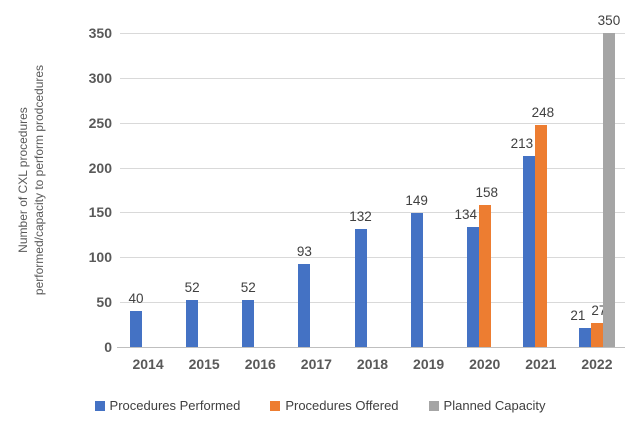 The width and height of the screenshot is (640, 432). Describe the element at coordinates (100, 257) in the screenshot. I see `y-tick-label: 100` at that location.